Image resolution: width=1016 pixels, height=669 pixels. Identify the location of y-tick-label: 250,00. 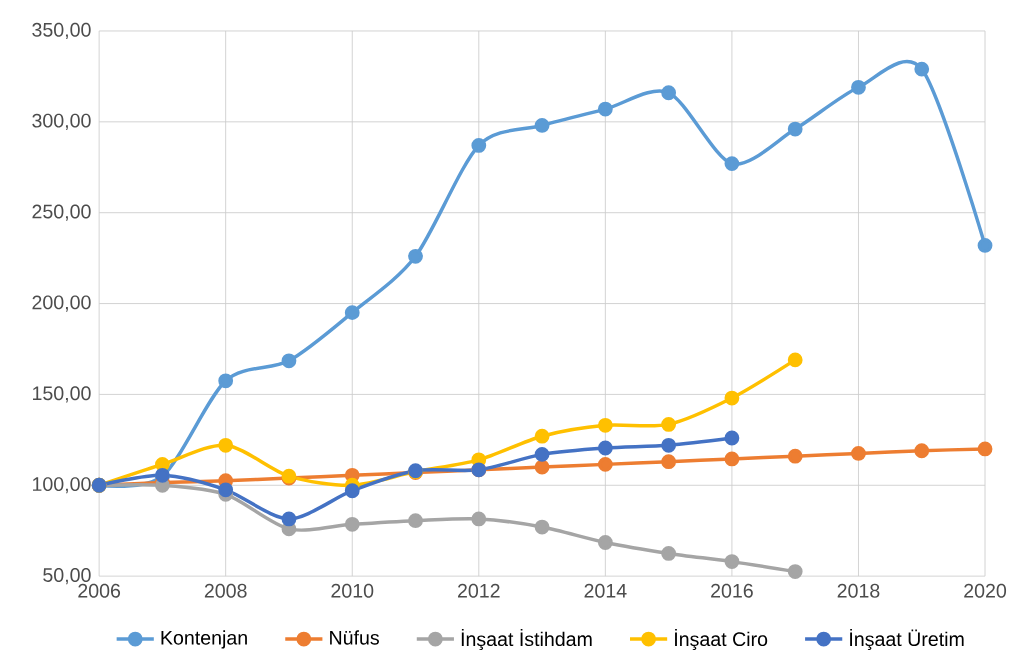
(61, 212).